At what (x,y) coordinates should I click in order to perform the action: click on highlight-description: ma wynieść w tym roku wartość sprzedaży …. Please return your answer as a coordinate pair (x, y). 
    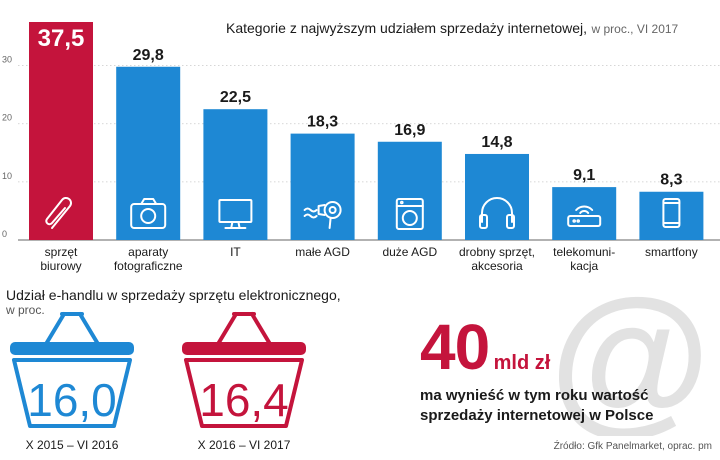
    Looking at the image, I should click on (536, 406).